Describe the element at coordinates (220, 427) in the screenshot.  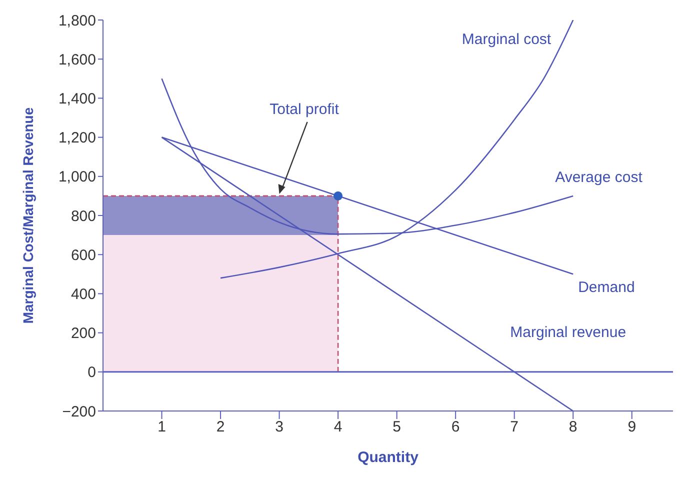
I see `x-tick-label: 2` at that location.